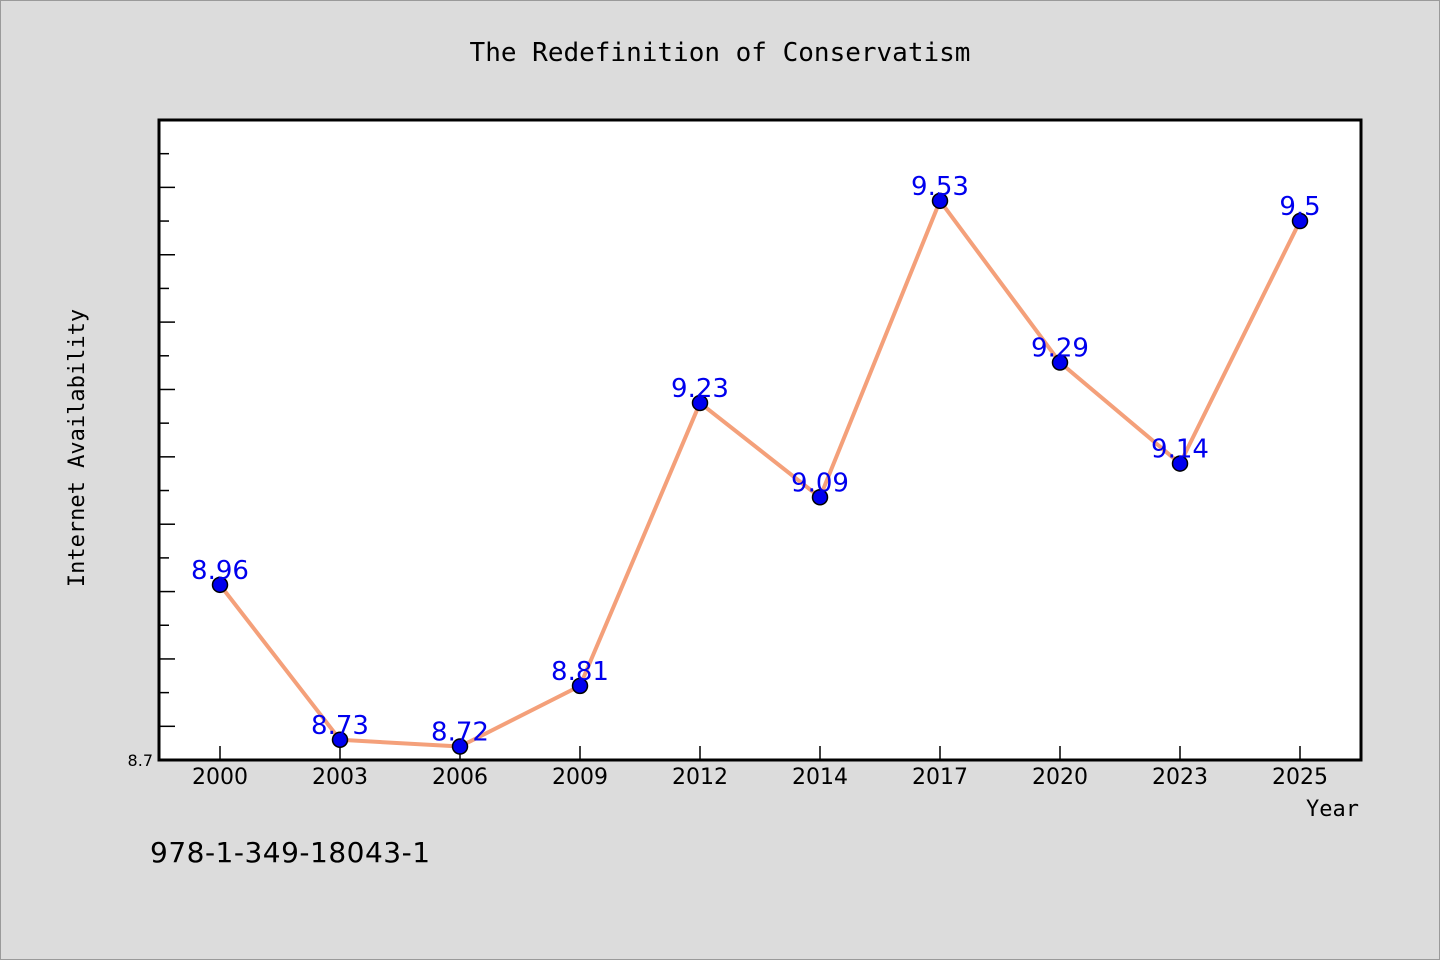 The height and width of the screenshot is (960, 1440). I want to click on y-axis-tick-labels: 8.7, so click(140, 760).